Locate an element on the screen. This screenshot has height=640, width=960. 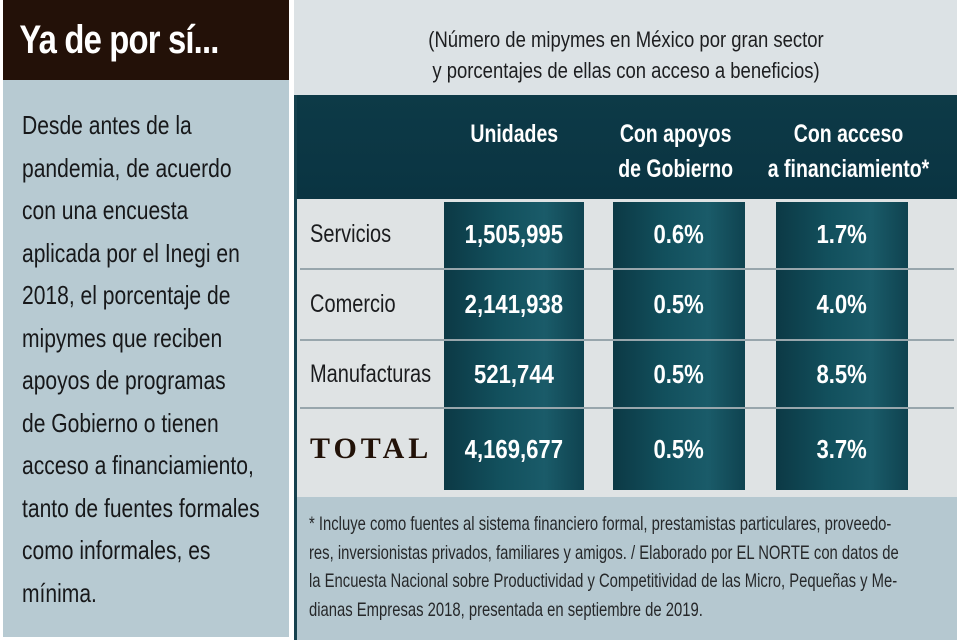
cell-unidades: 1,505,995 is located at coordinates (514, 233).